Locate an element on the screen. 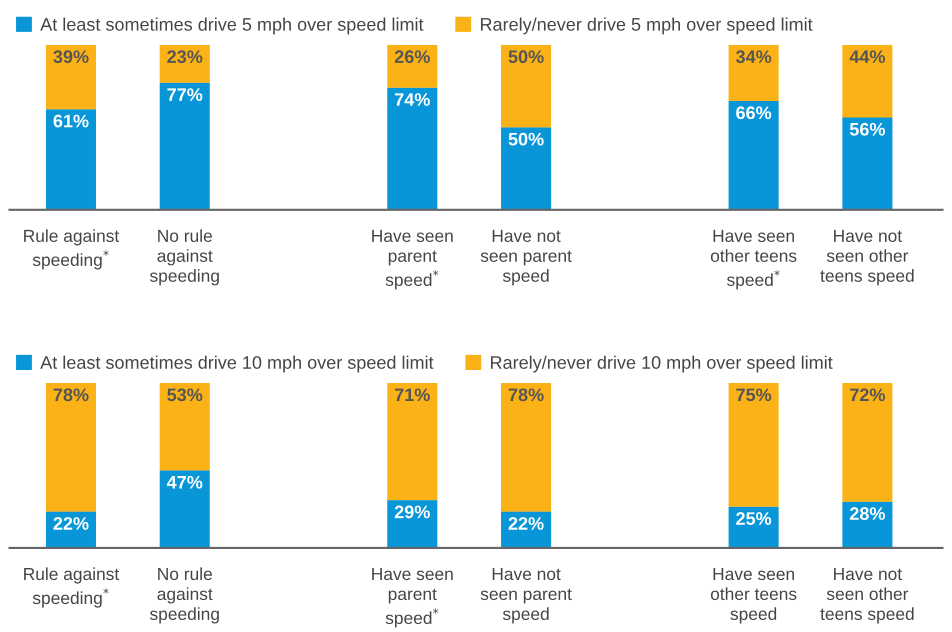  data-label: 29% is located at coordinates (412, 512).